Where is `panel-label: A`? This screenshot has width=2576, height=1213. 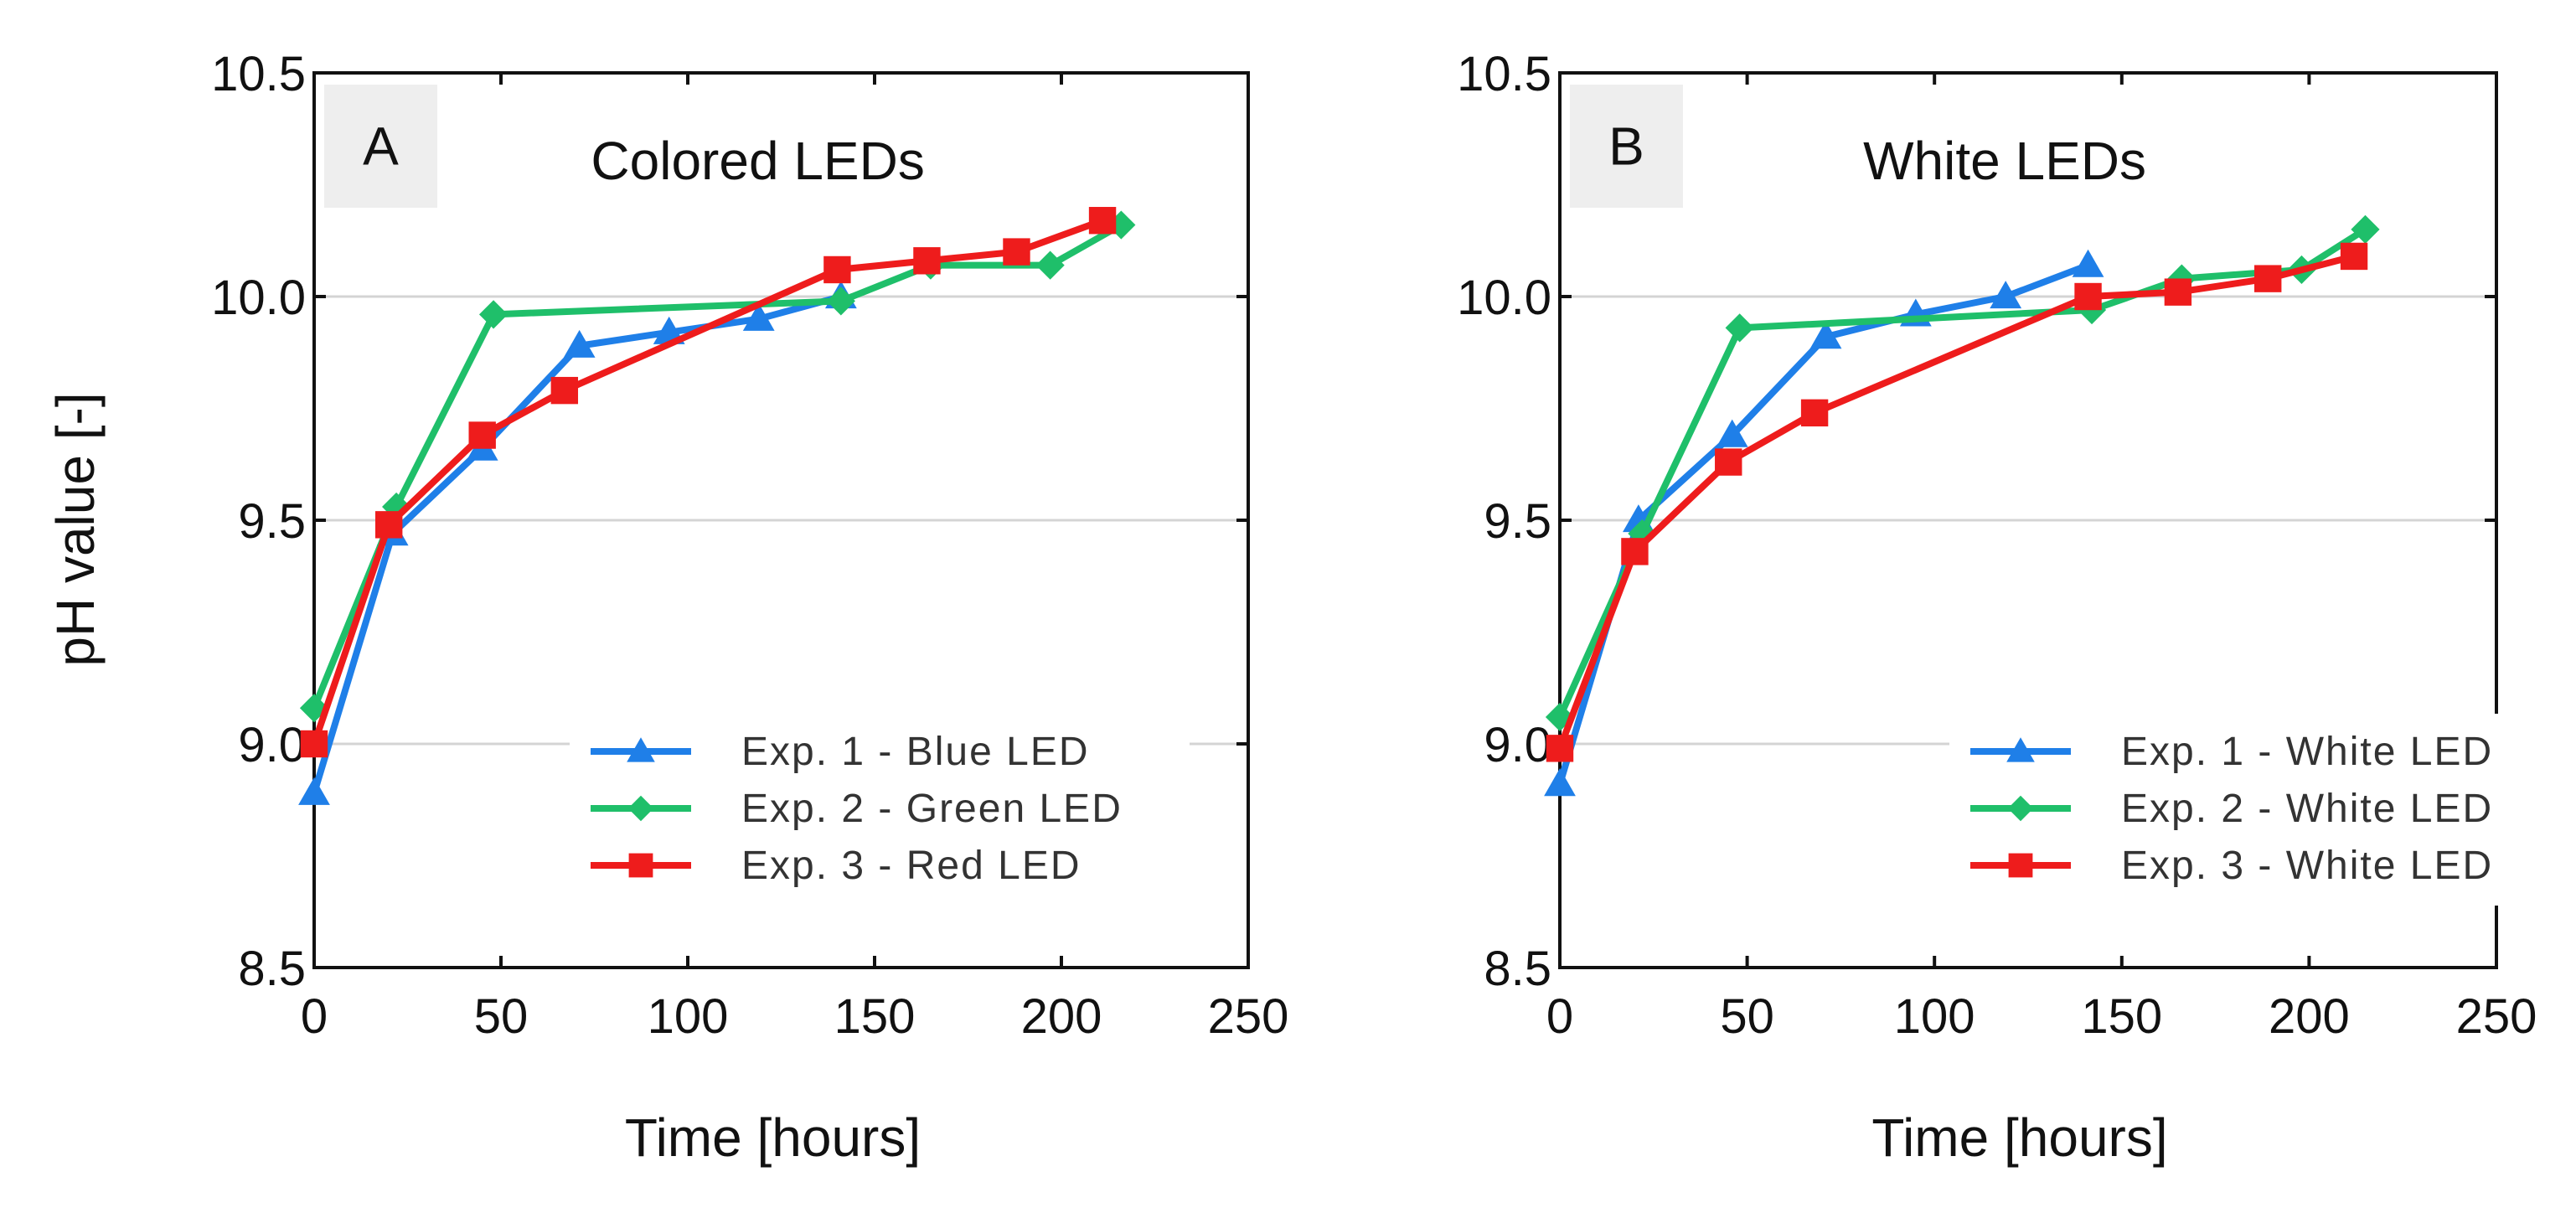 panel-label: A is located at coordinates (381, 146).